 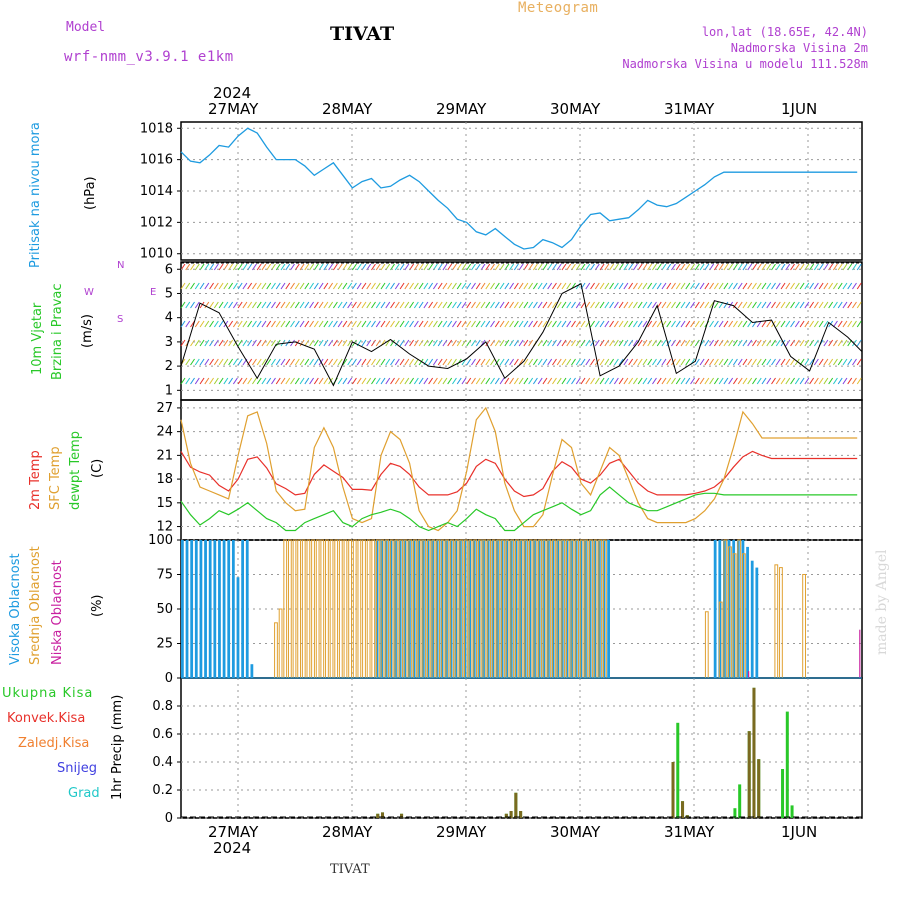 I want to click on ytick-label-precip-0: 0, so click(x=169, y=818).